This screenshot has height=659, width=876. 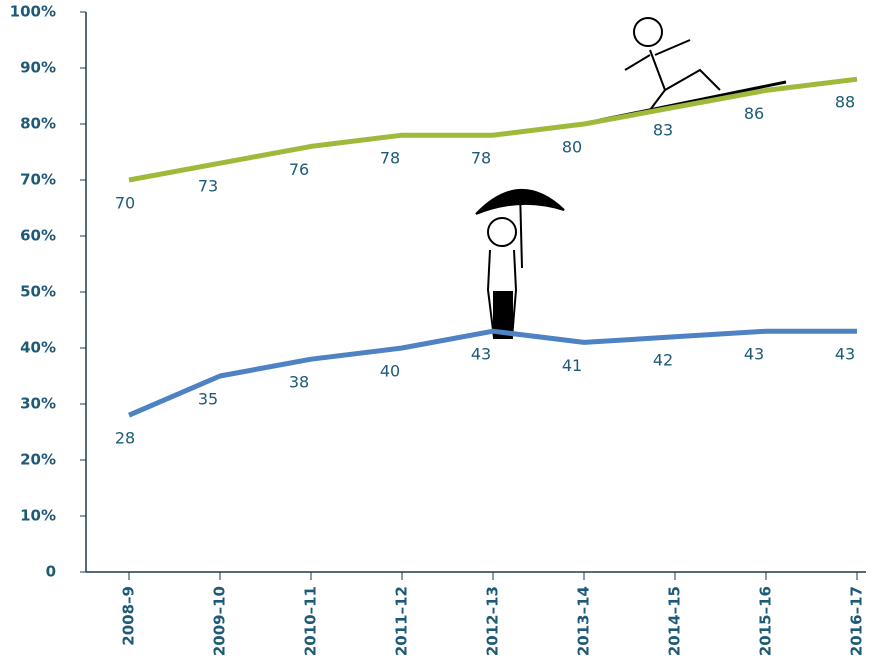 What do you see at coordinates (208, 186) in the screenshot?
I see `data-label: 73` at bounding box center [208, 186].